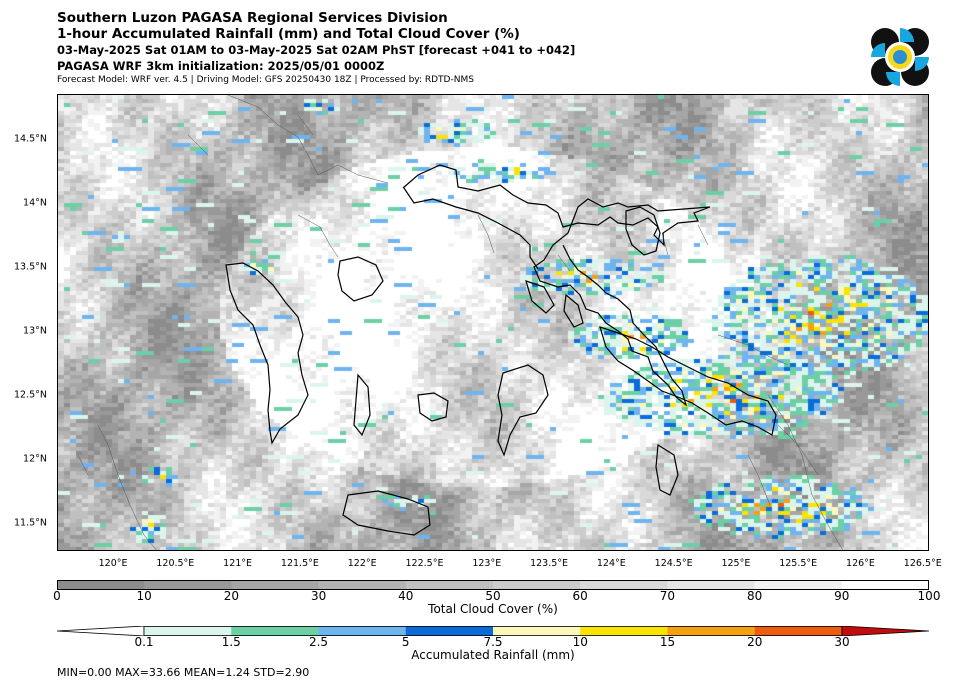  I want to click on coastline-sibuyan, so click(433, 407).